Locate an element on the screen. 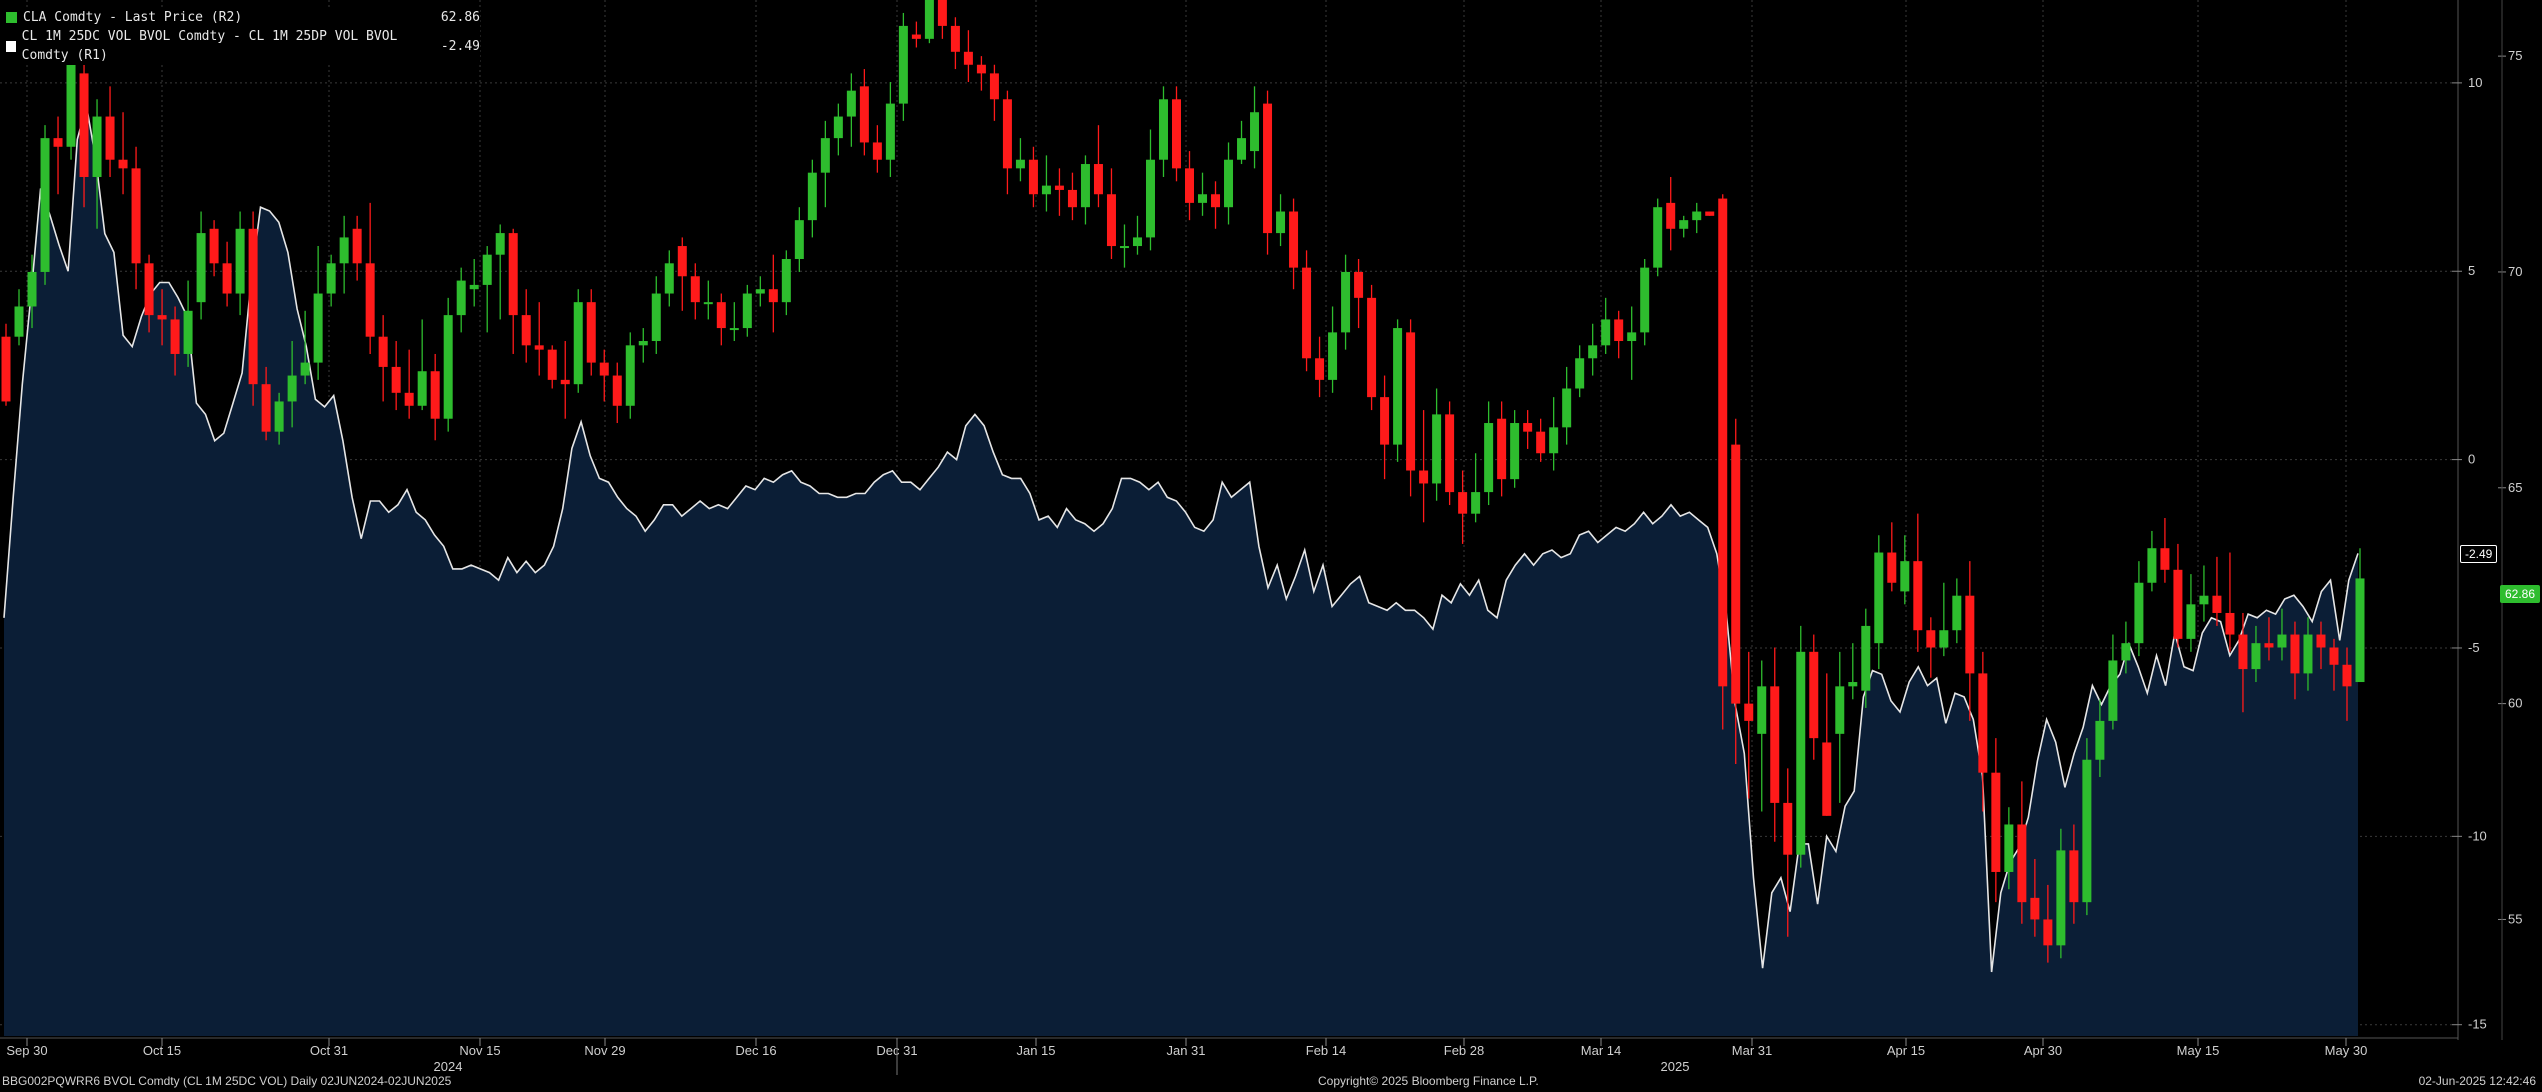  tick-label-r2: 70 is located at coordinates (2515, 271).